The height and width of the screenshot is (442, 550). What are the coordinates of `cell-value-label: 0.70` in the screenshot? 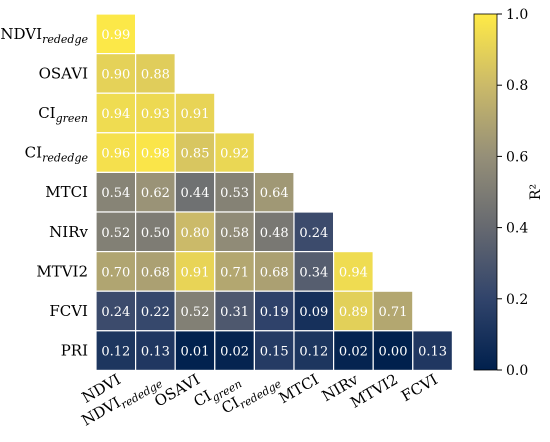 It's located at (115, 272).